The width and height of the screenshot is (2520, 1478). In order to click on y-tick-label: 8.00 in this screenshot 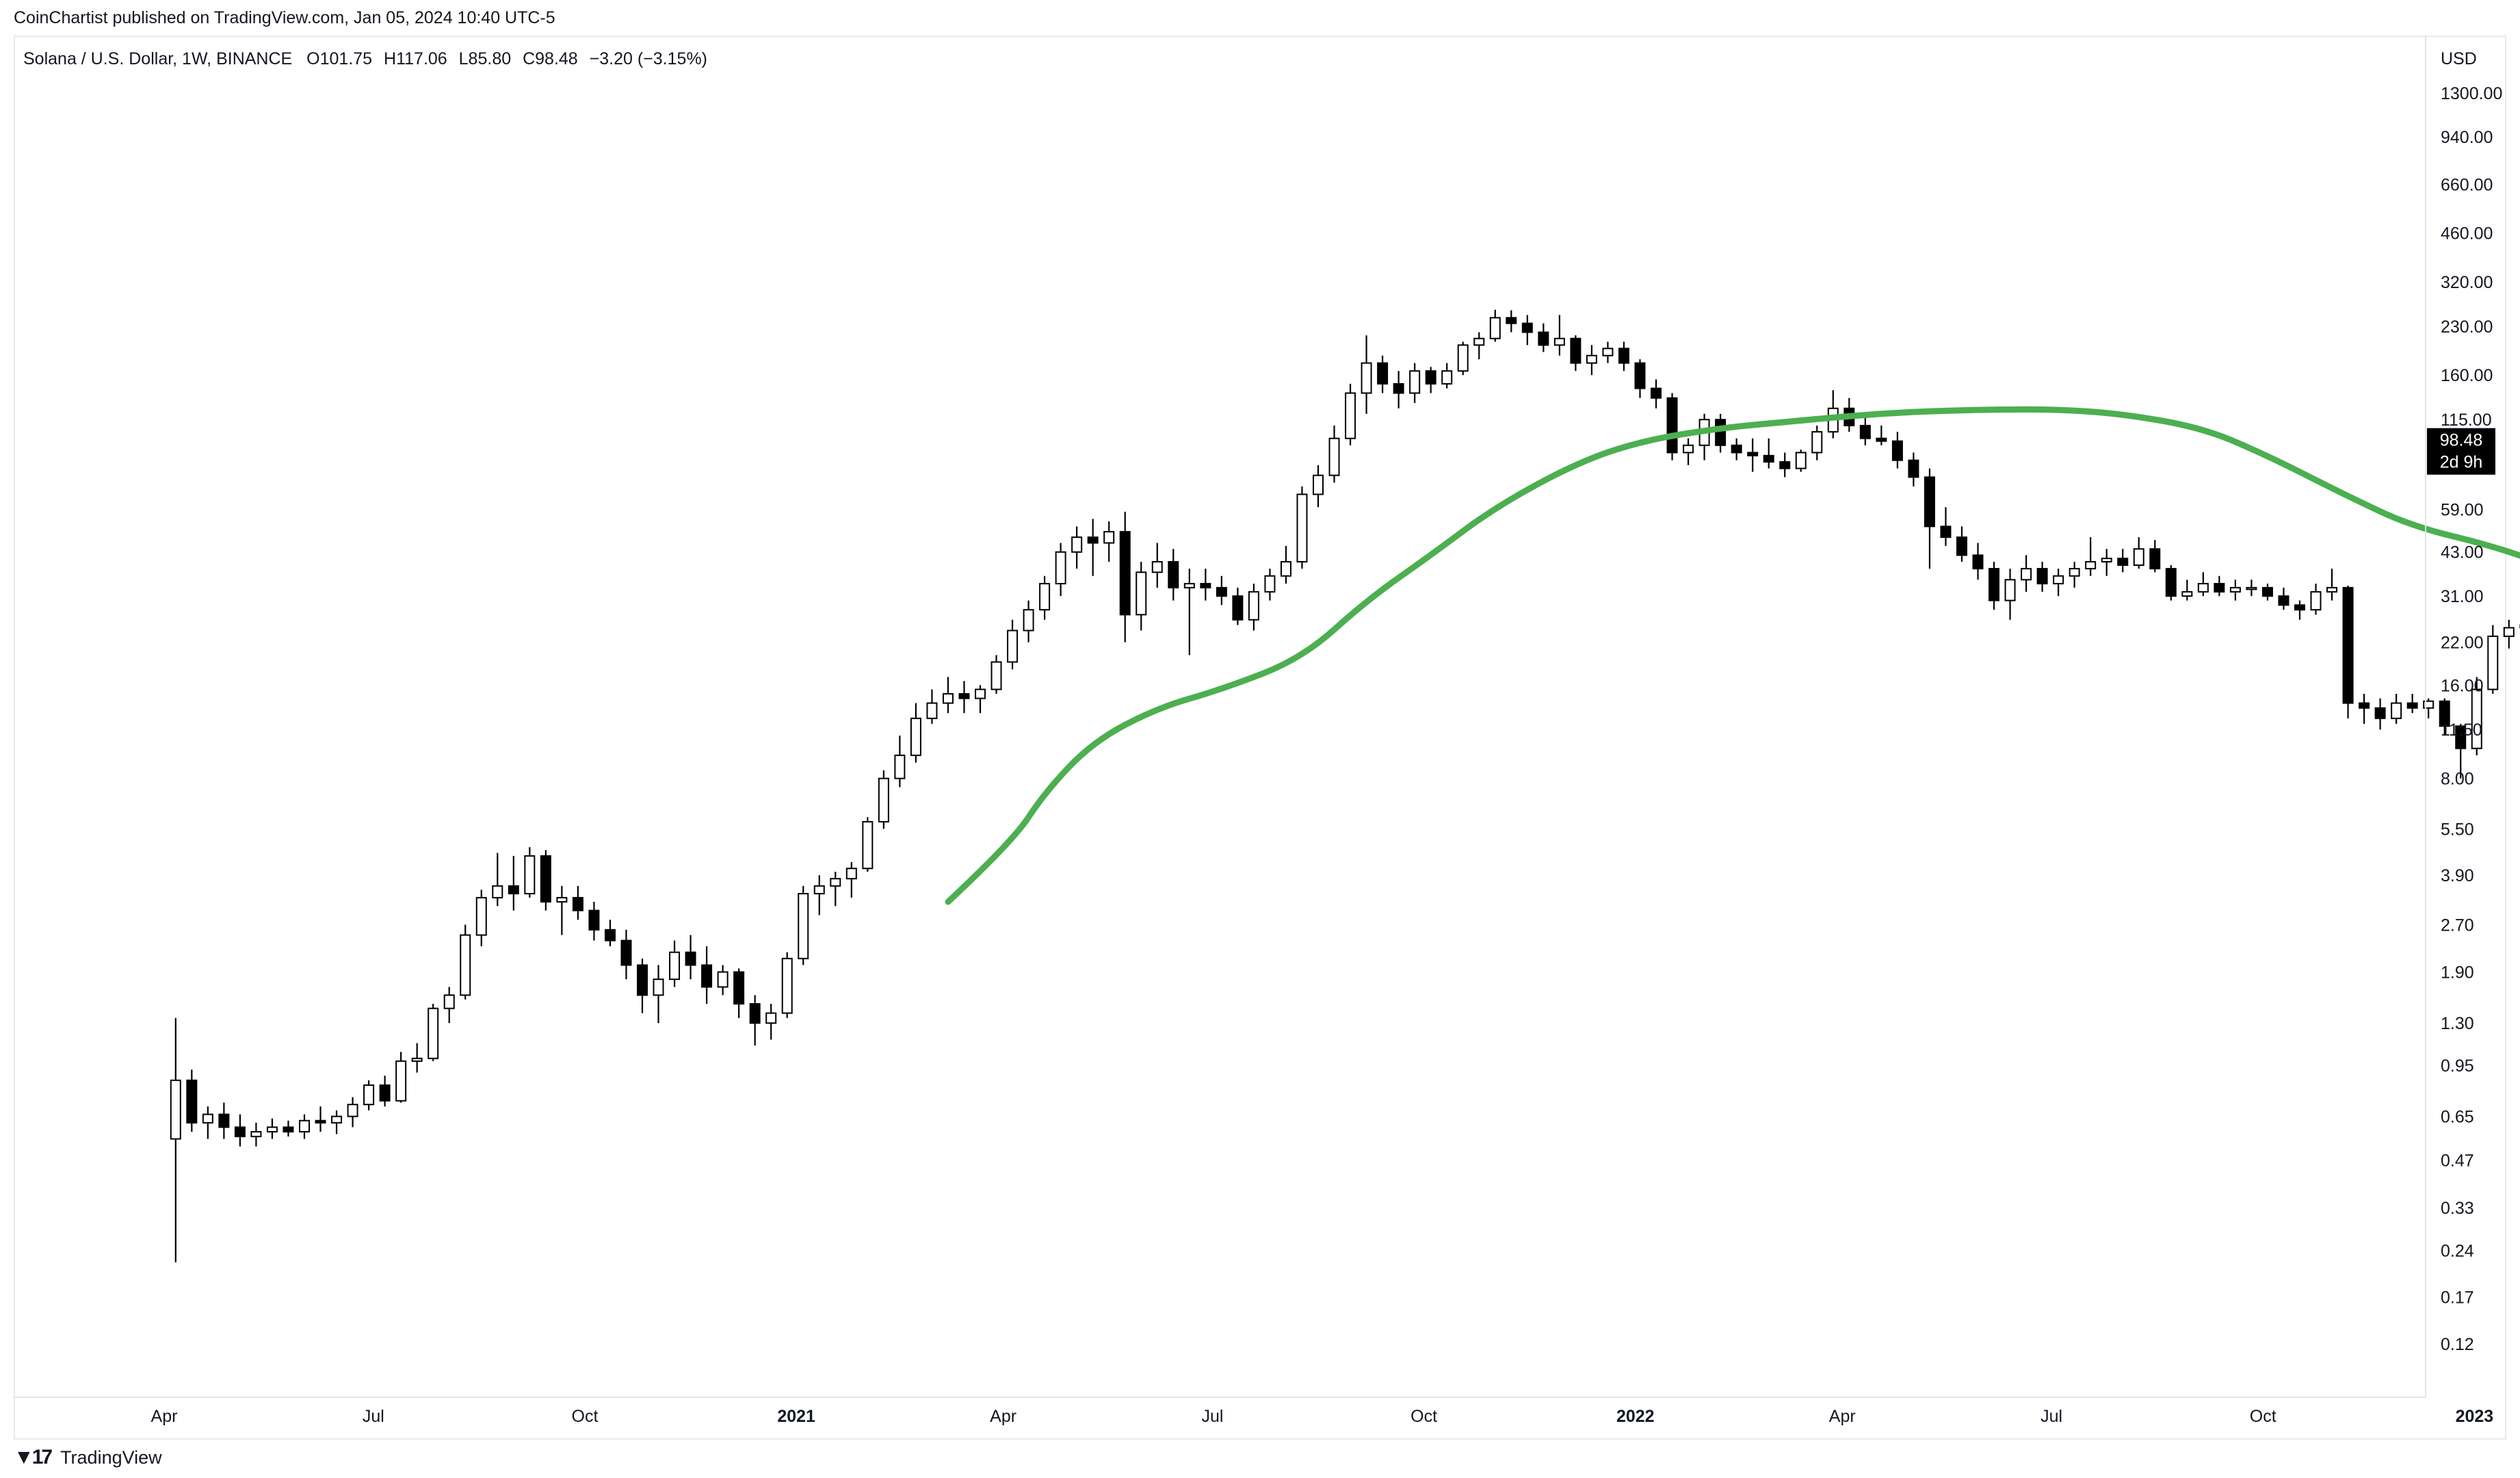, I will do `click(2457, 779)`.